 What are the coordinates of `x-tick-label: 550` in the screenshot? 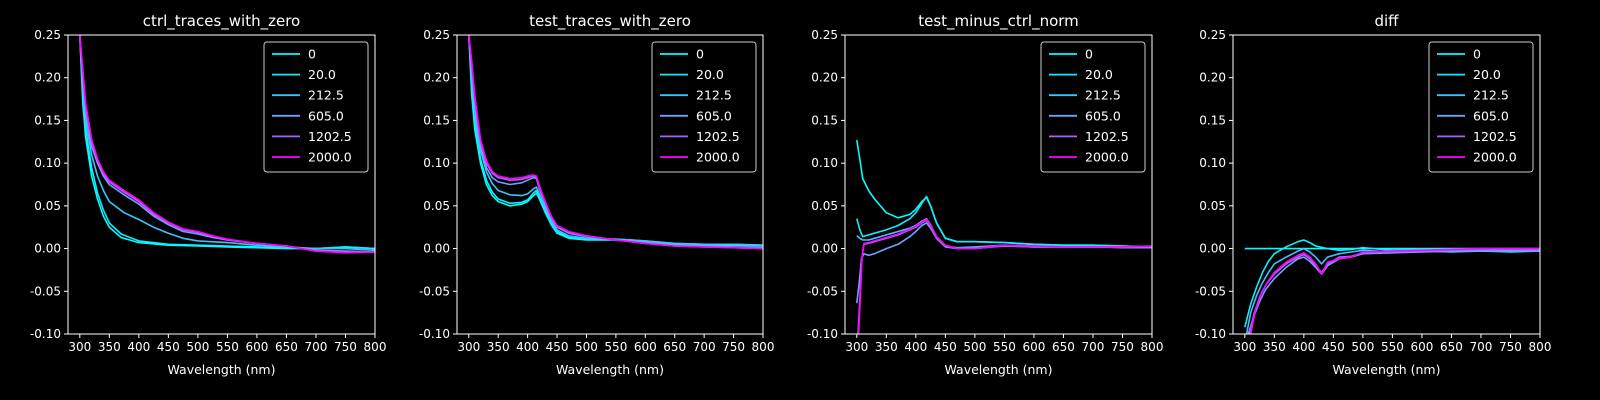 It's located at (1004, 347).